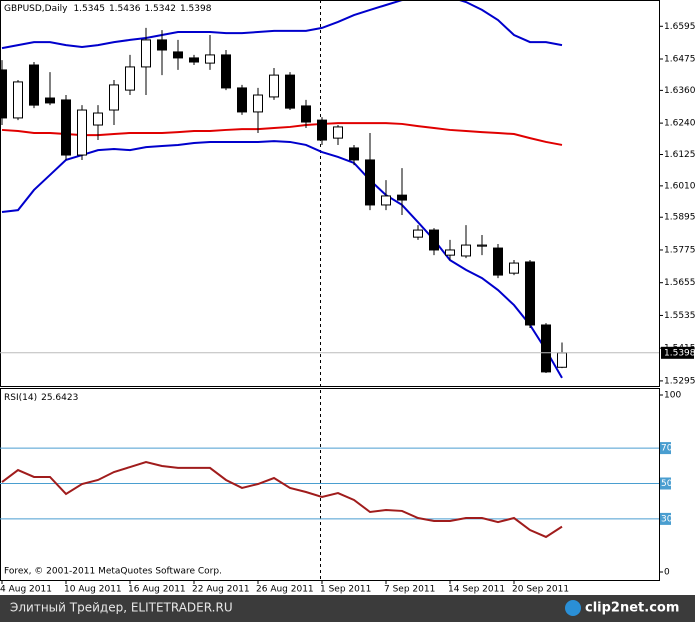 This screenshot has width=695, height=622. What do you see at coordinates (632, 608) in the screenshot?
I see `logo-text: clip2net.com` at bounding box center [632, 608].